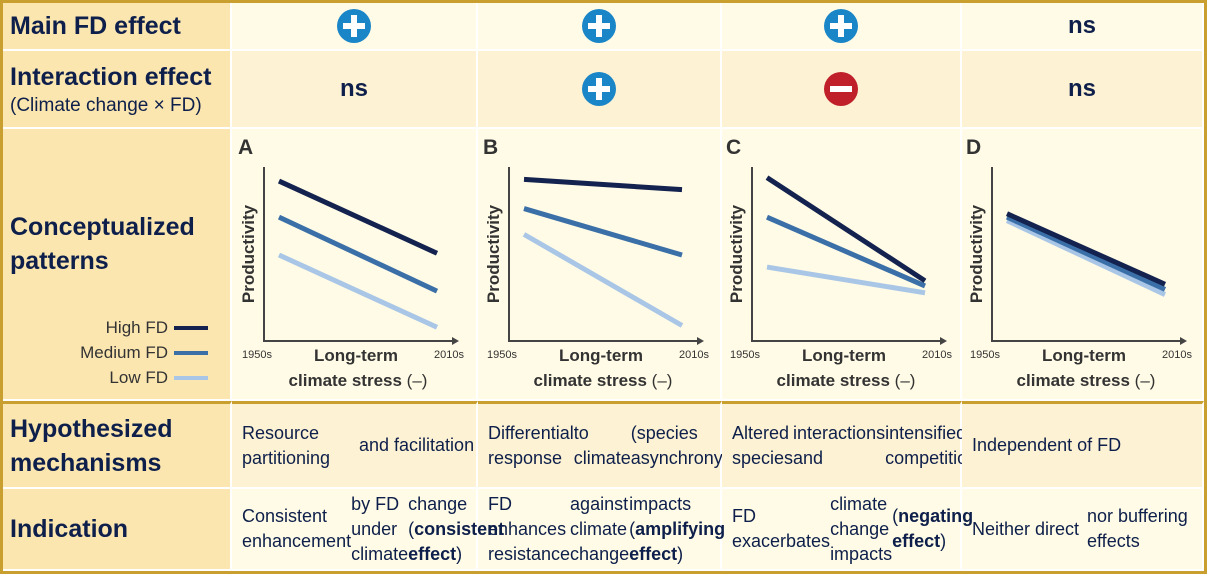  I want to click on indication-line: change (consistent effect), so click(456, 529).